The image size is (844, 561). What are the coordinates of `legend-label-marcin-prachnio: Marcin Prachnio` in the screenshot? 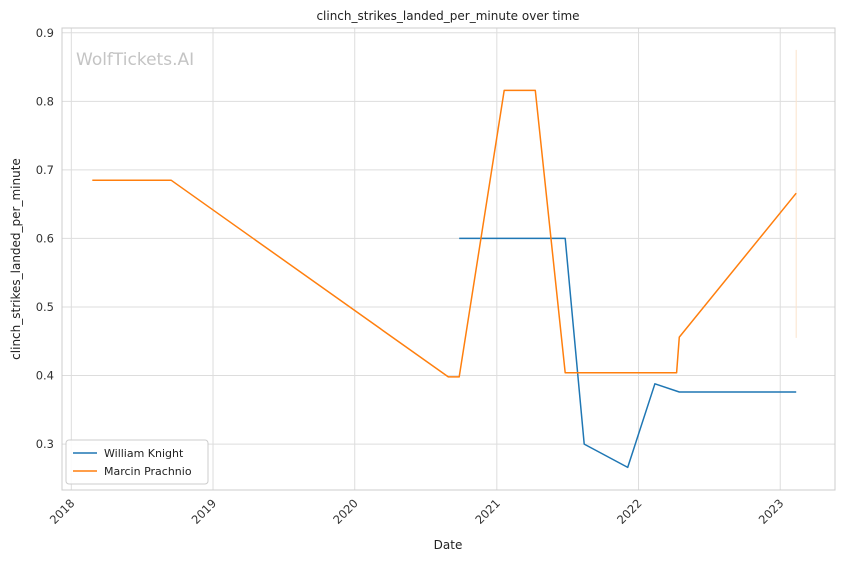 It's located at (148, 471).